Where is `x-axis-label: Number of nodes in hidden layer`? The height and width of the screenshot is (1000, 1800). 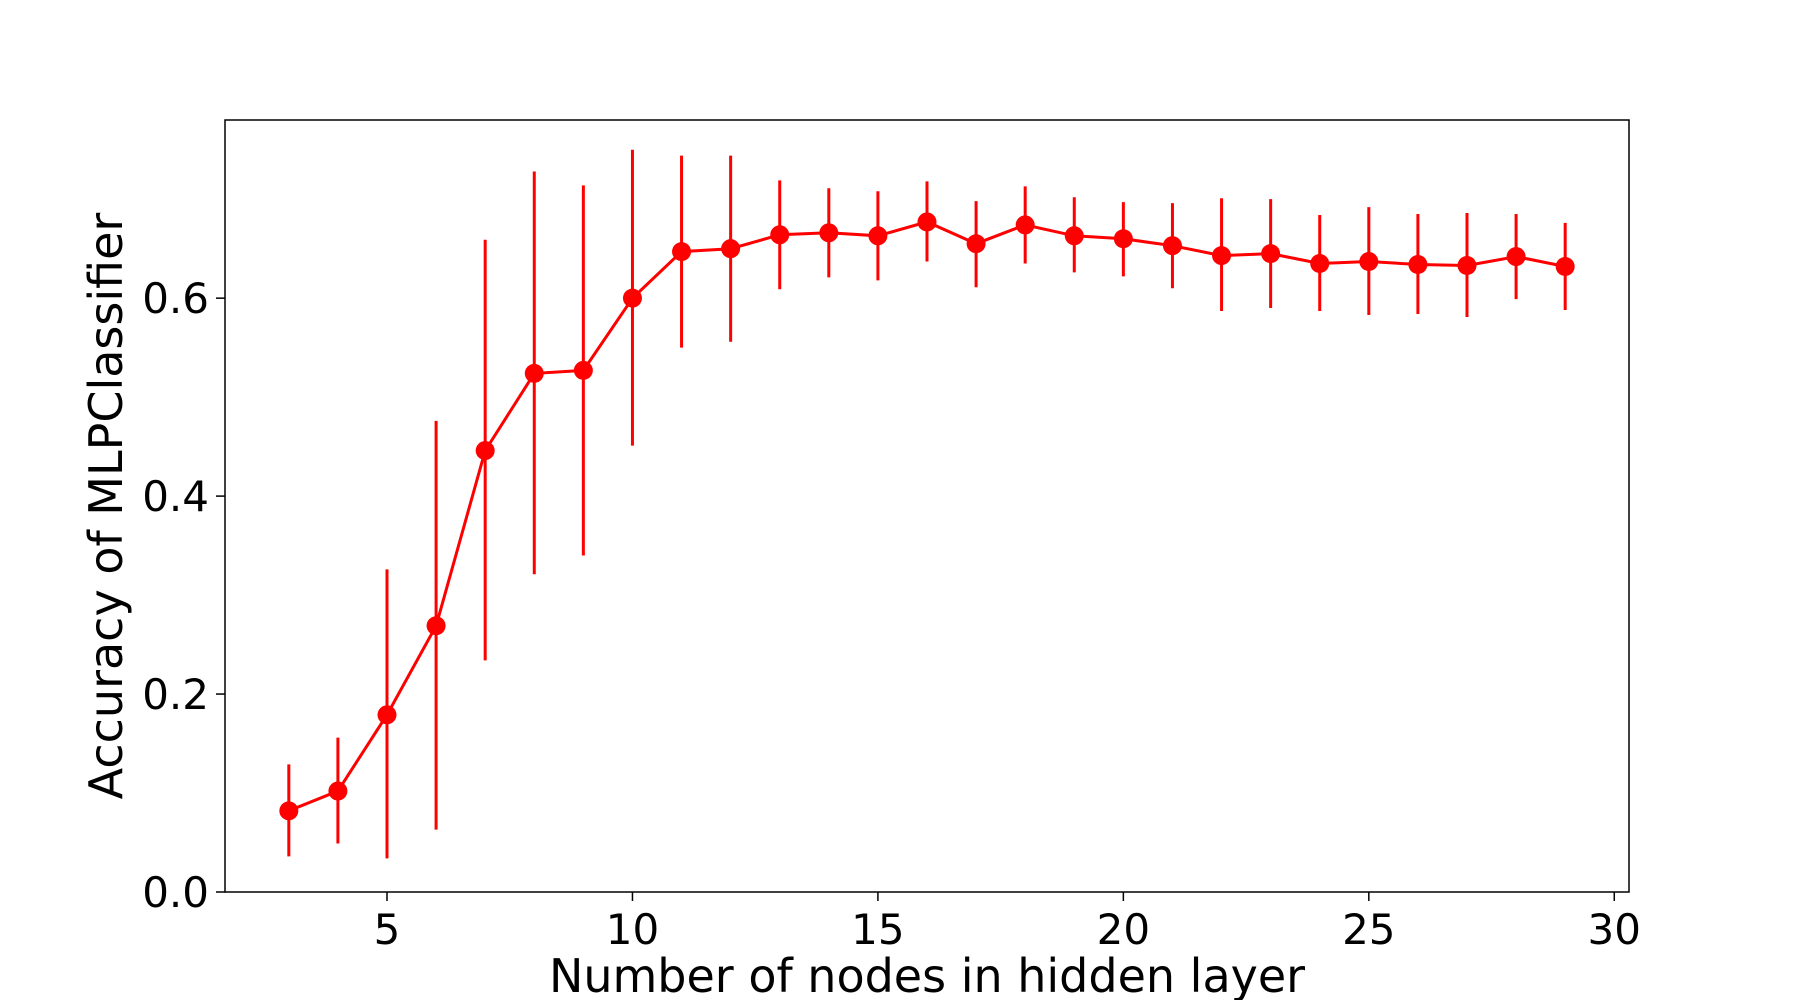 x-axis-label: Number of nodes in hidden layer is located at coordinates (927, 974).